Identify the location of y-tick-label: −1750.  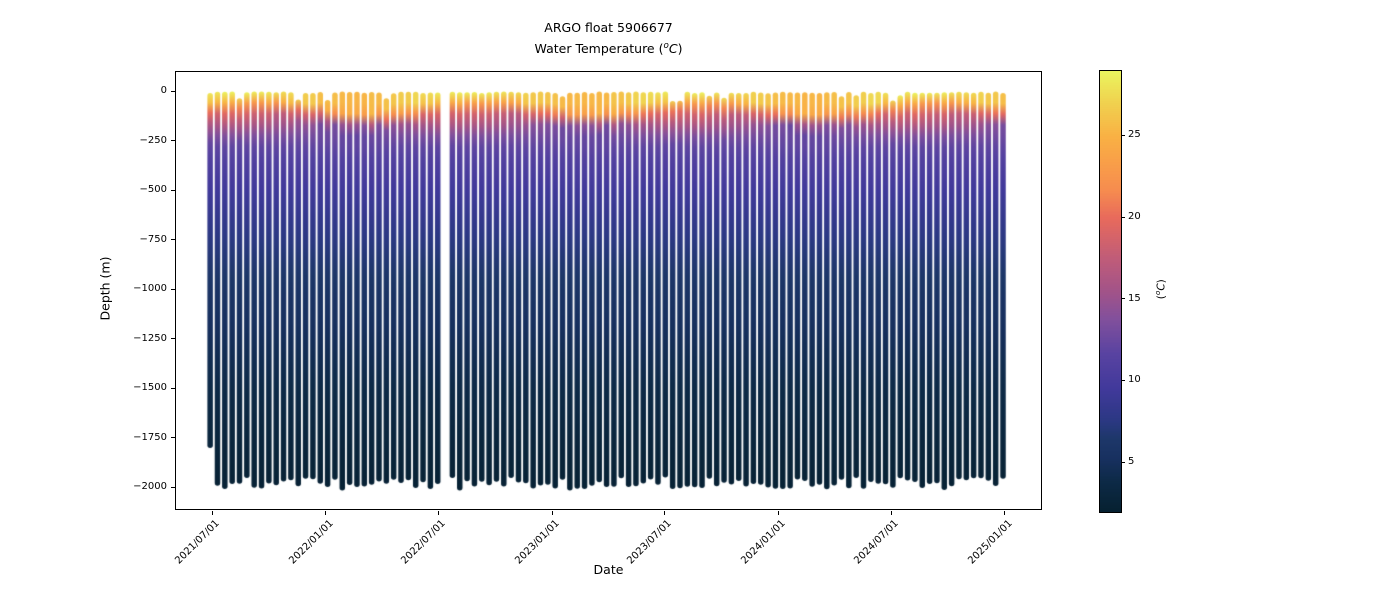
(150, 437).